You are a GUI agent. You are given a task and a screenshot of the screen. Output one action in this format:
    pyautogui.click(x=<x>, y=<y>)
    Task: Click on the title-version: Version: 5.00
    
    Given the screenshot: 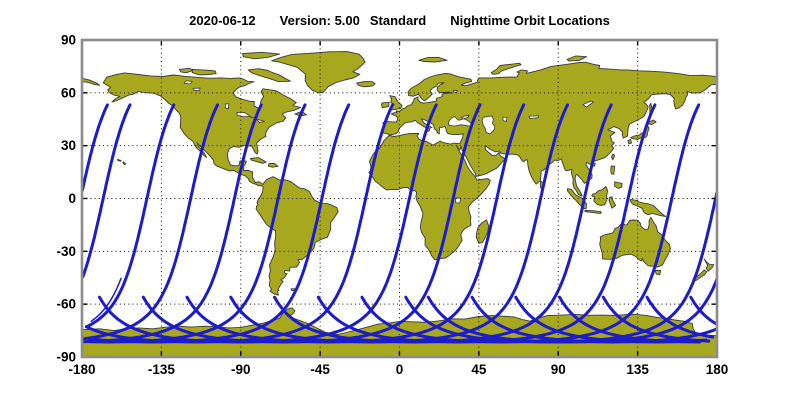 What is the action you would take?
    pyautogui.click(x=319, y=20)
    